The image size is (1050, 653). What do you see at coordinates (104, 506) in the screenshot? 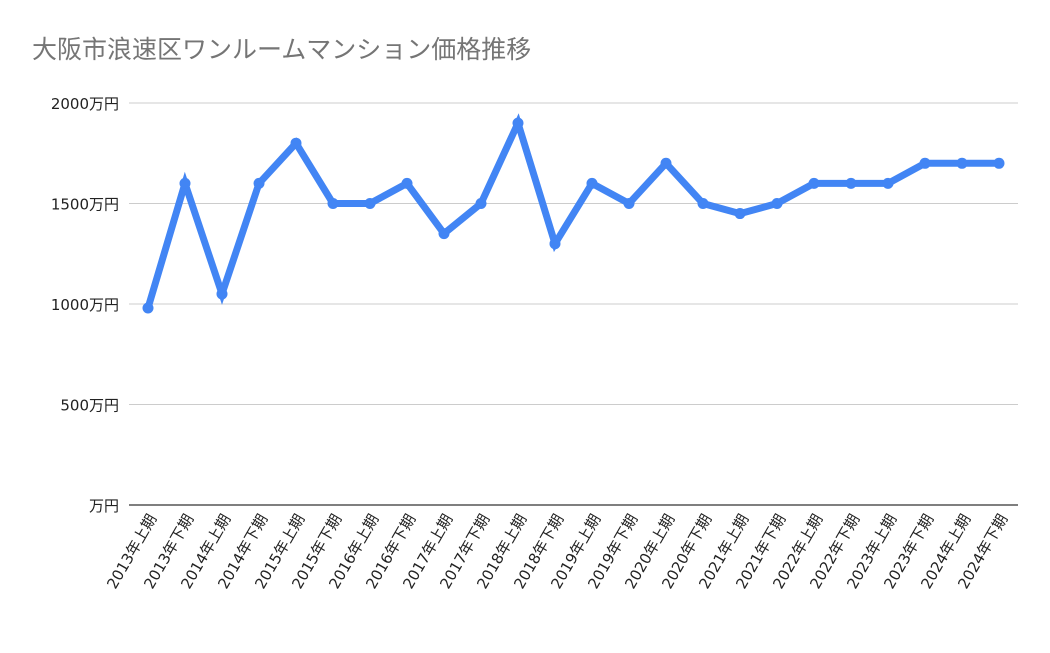
I see `y-tick-label: 万円` at bounding box center [104, 506].